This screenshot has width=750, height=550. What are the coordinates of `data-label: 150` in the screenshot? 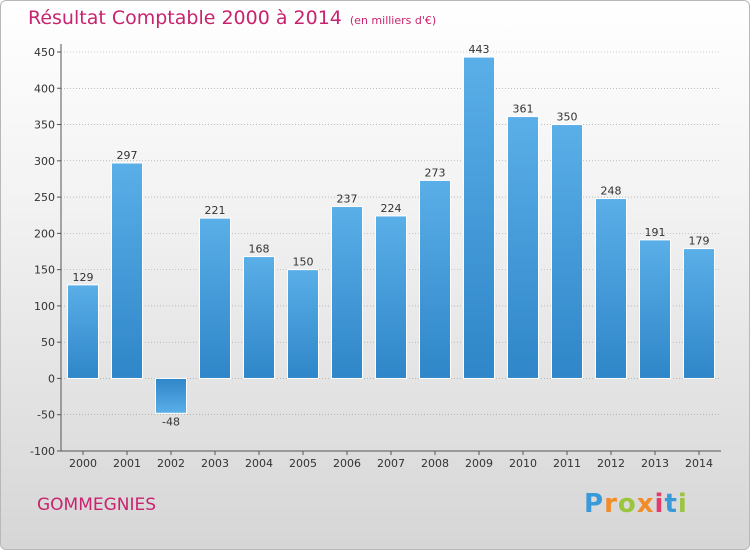 It's located at (303, 262).